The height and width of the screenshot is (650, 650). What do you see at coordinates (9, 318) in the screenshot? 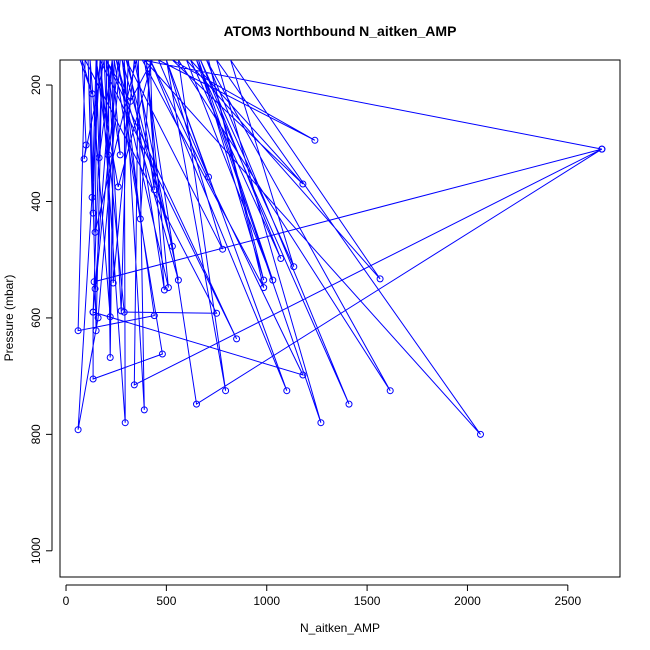
I see `y-axis-label: Pressure (mbar)` at bounding box center [9, 318].